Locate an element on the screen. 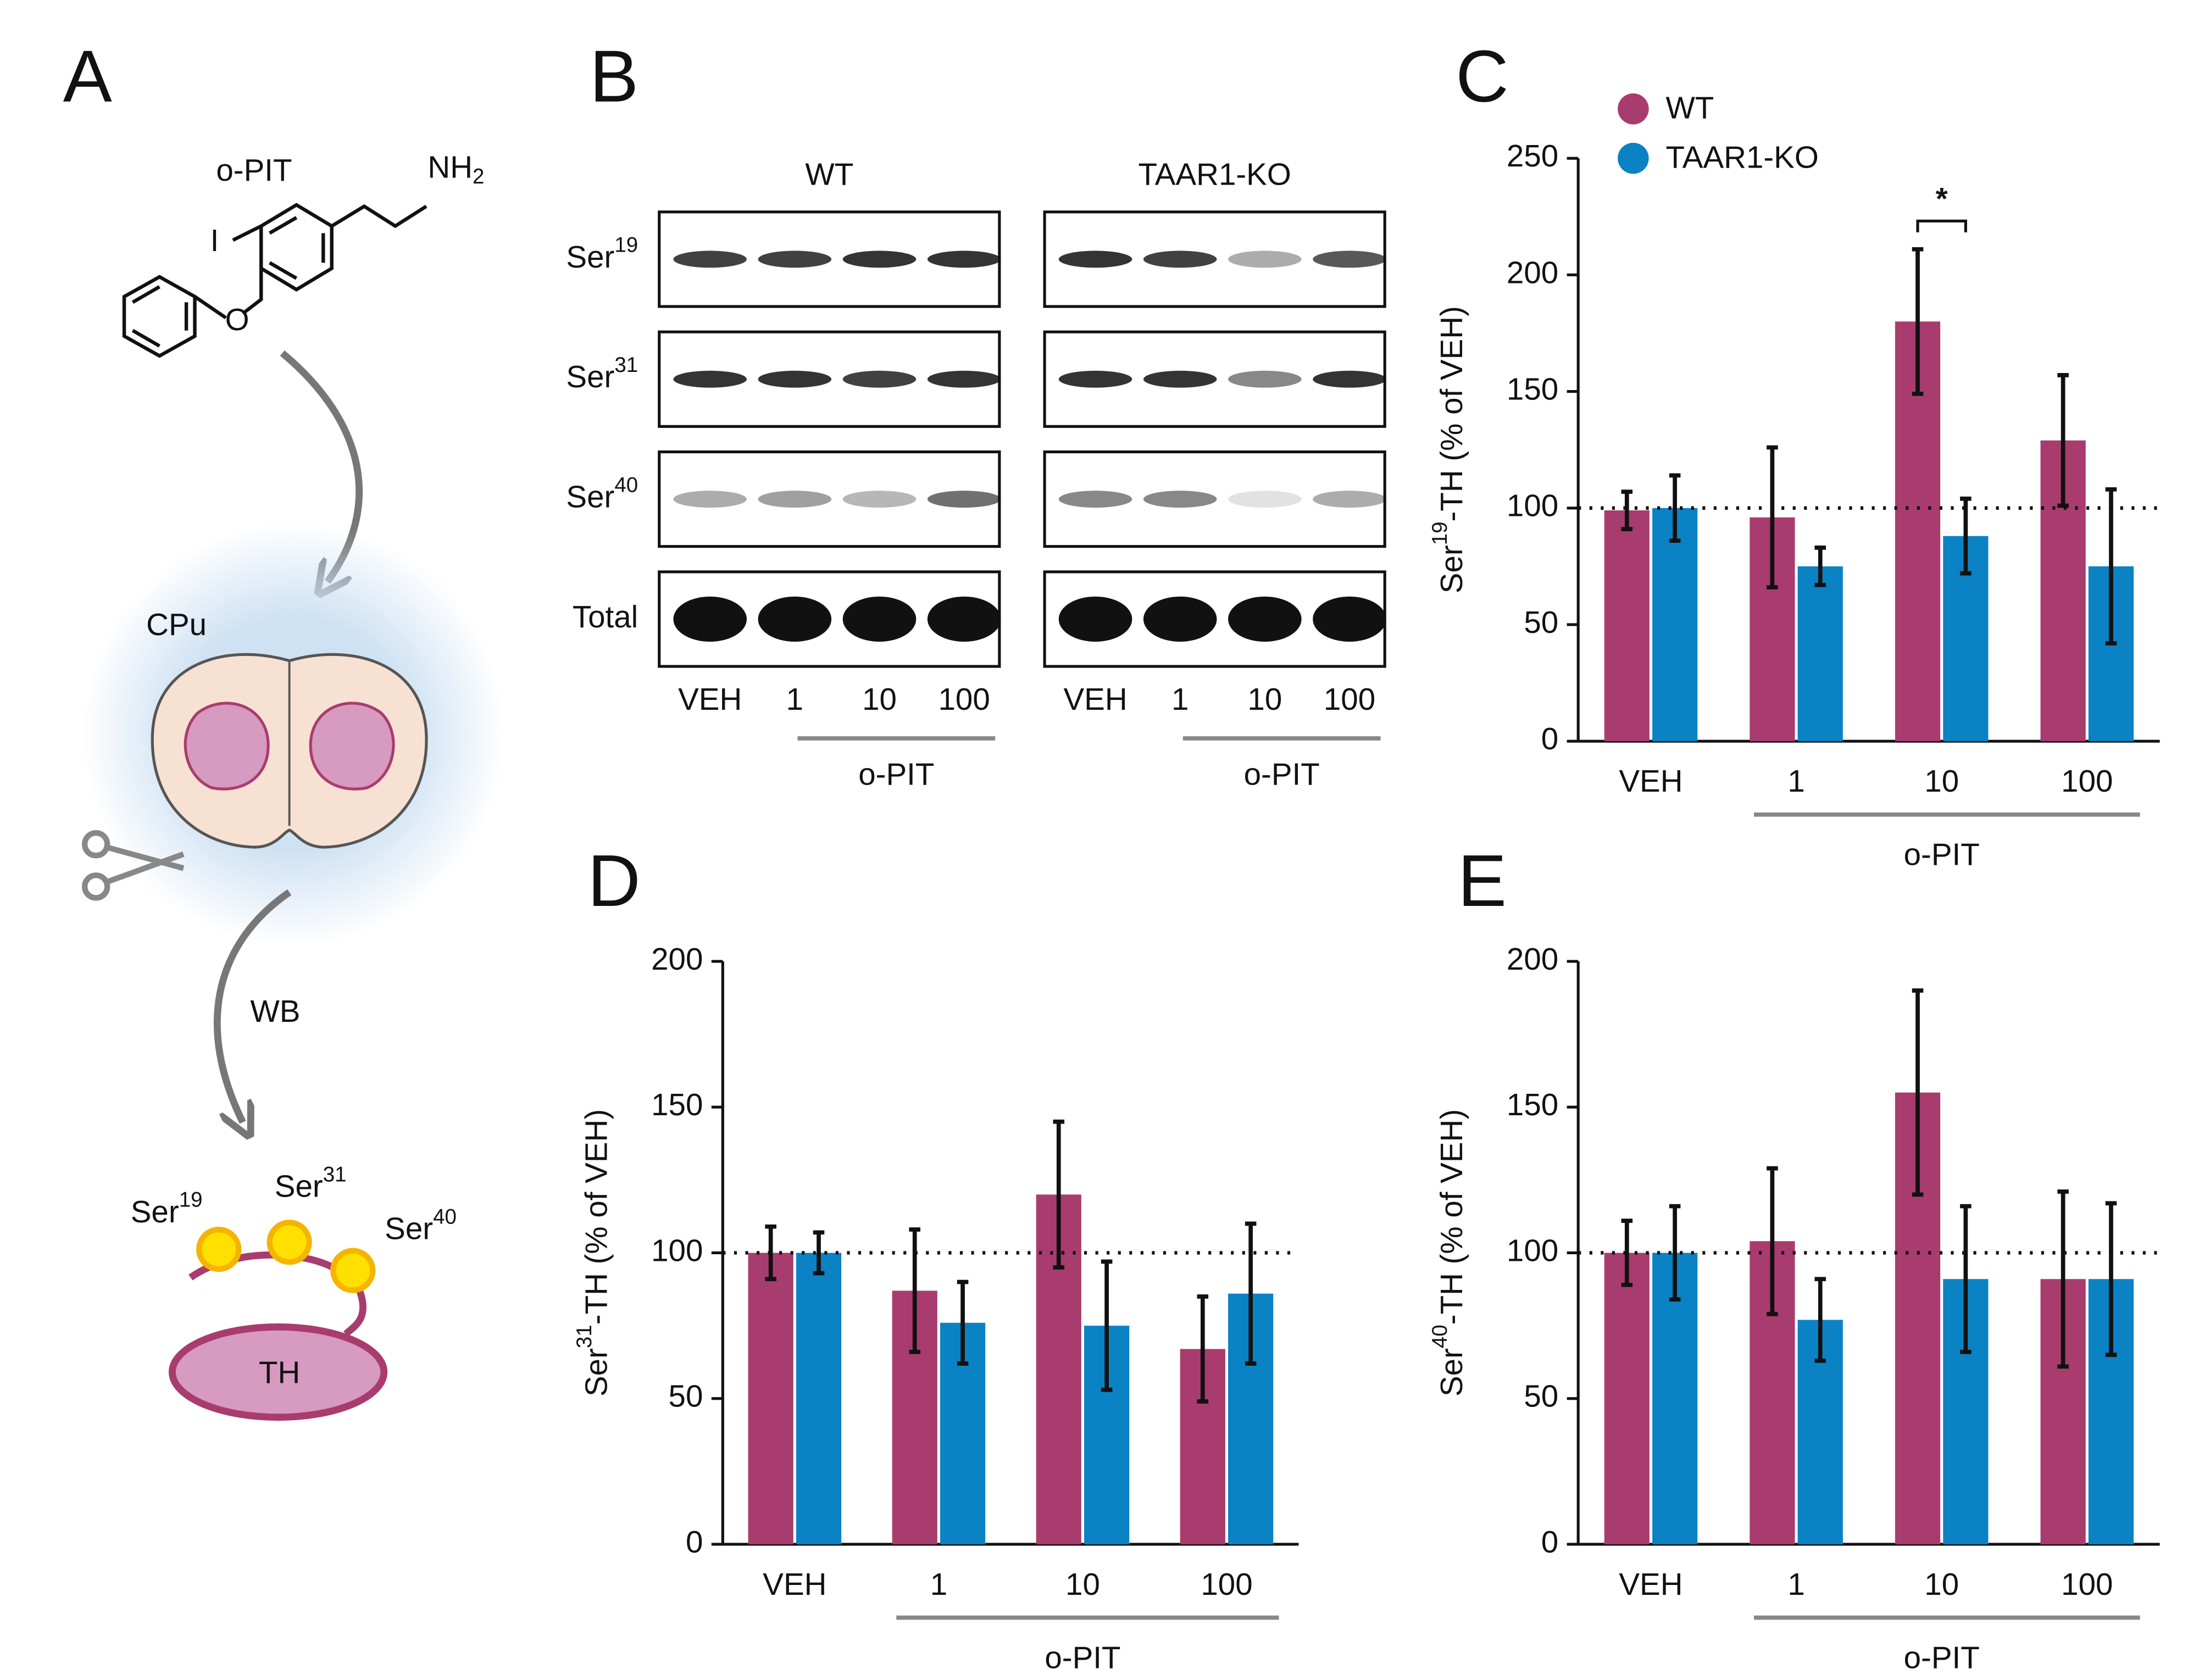  blot-row-label: Total is located at coordinates (605, 616).